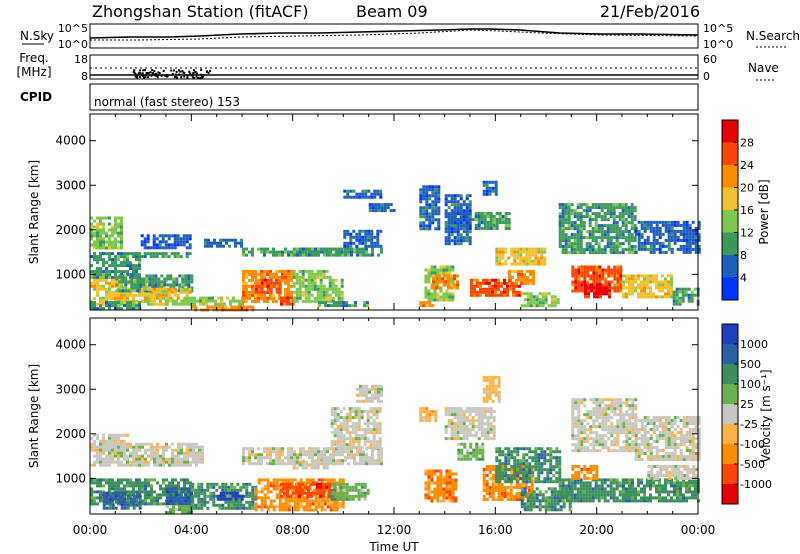  Describe the element at coordinates (764, 211) in the screenshot. I see `power-colorbar-label: Power [dB]` at that location.